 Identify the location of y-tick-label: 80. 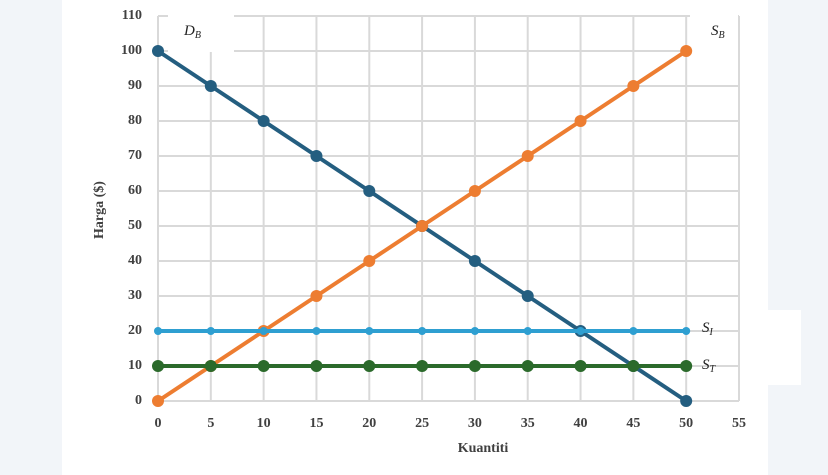
(135, 120).